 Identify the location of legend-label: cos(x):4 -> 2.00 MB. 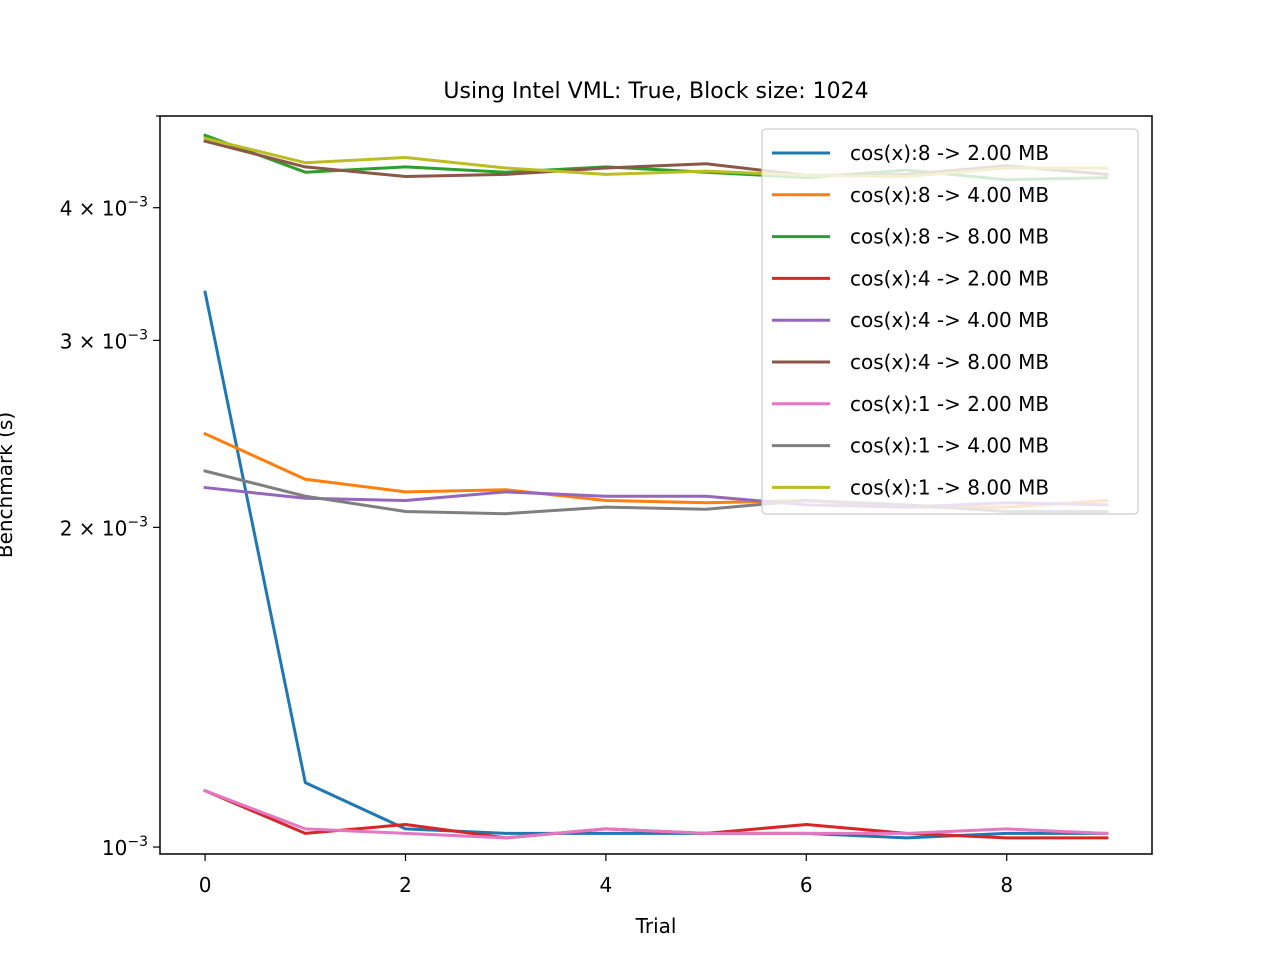
(949, 278).